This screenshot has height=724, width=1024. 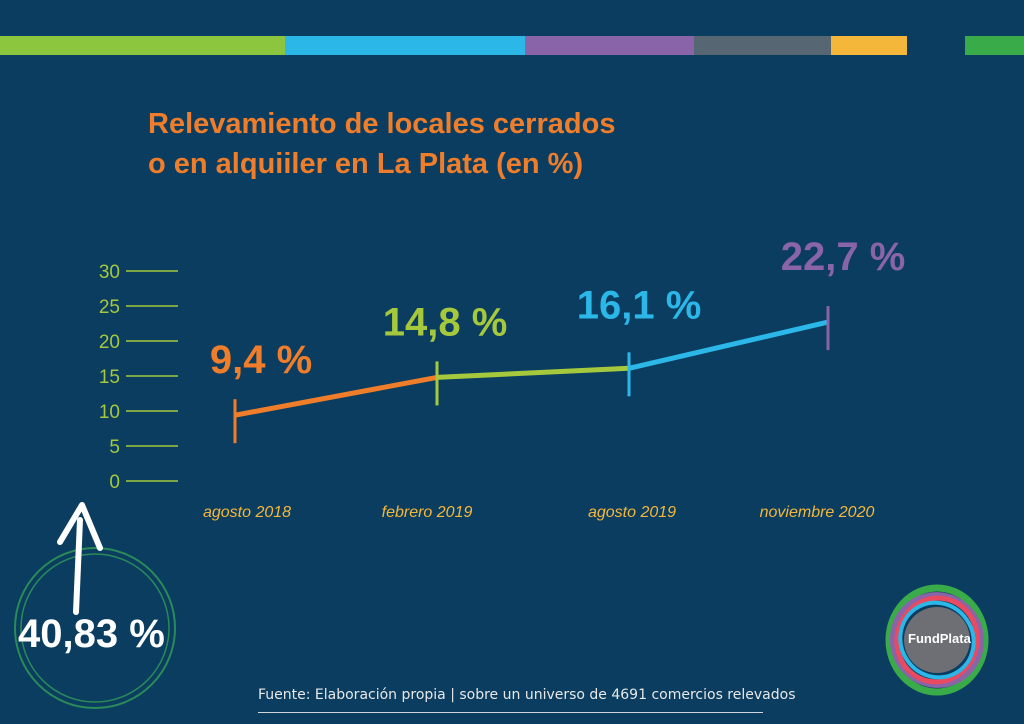 I want to click on y-tick-label: 30, so click(x=109, y=272).